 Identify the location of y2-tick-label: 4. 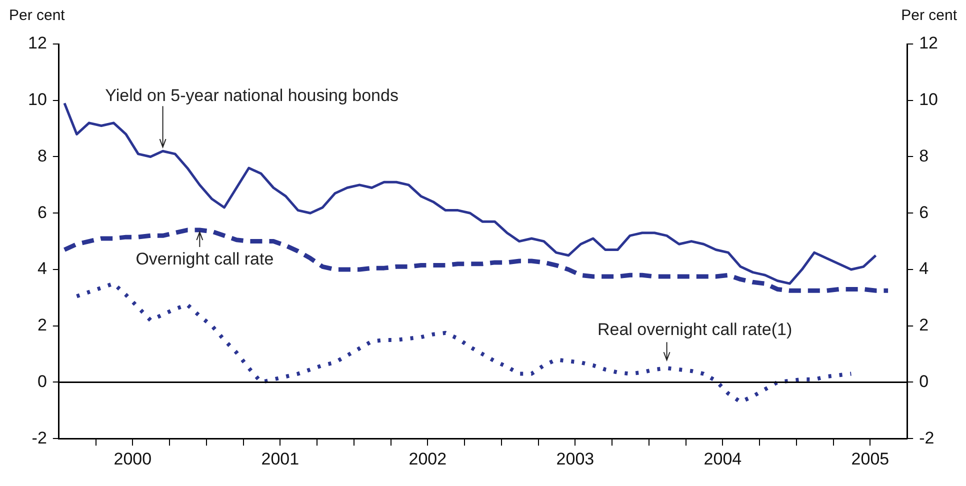
(924, 268).